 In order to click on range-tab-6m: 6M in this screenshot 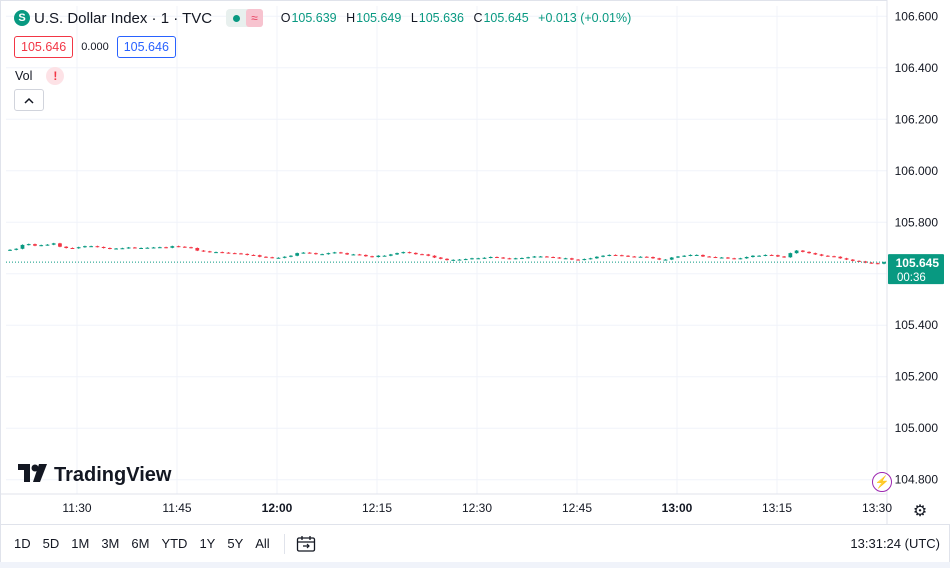, I will do `click(140, 543)`.